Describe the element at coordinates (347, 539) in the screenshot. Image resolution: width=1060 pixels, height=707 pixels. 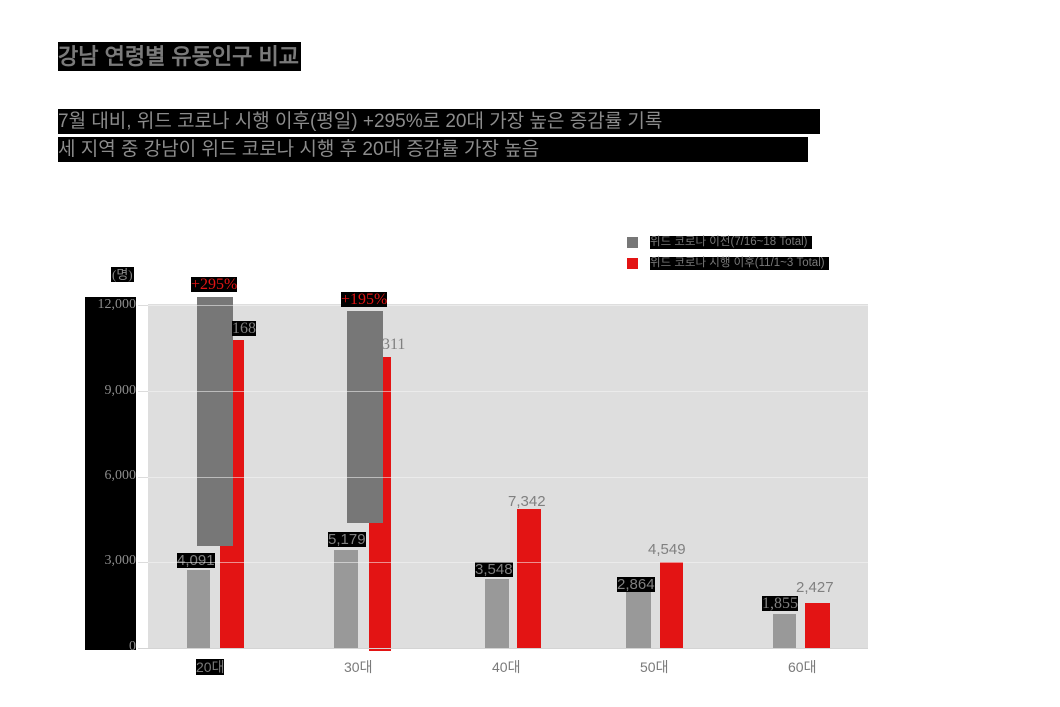
I see `value-label-before-30s: 5,179` at that location.